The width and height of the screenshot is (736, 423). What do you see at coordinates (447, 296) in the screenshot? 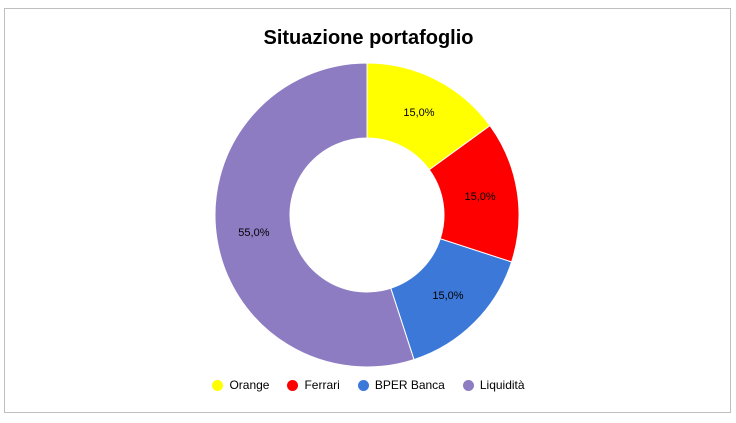
I see `data-label-bper-banca: 15,0%` at bounding box center [447, 296].